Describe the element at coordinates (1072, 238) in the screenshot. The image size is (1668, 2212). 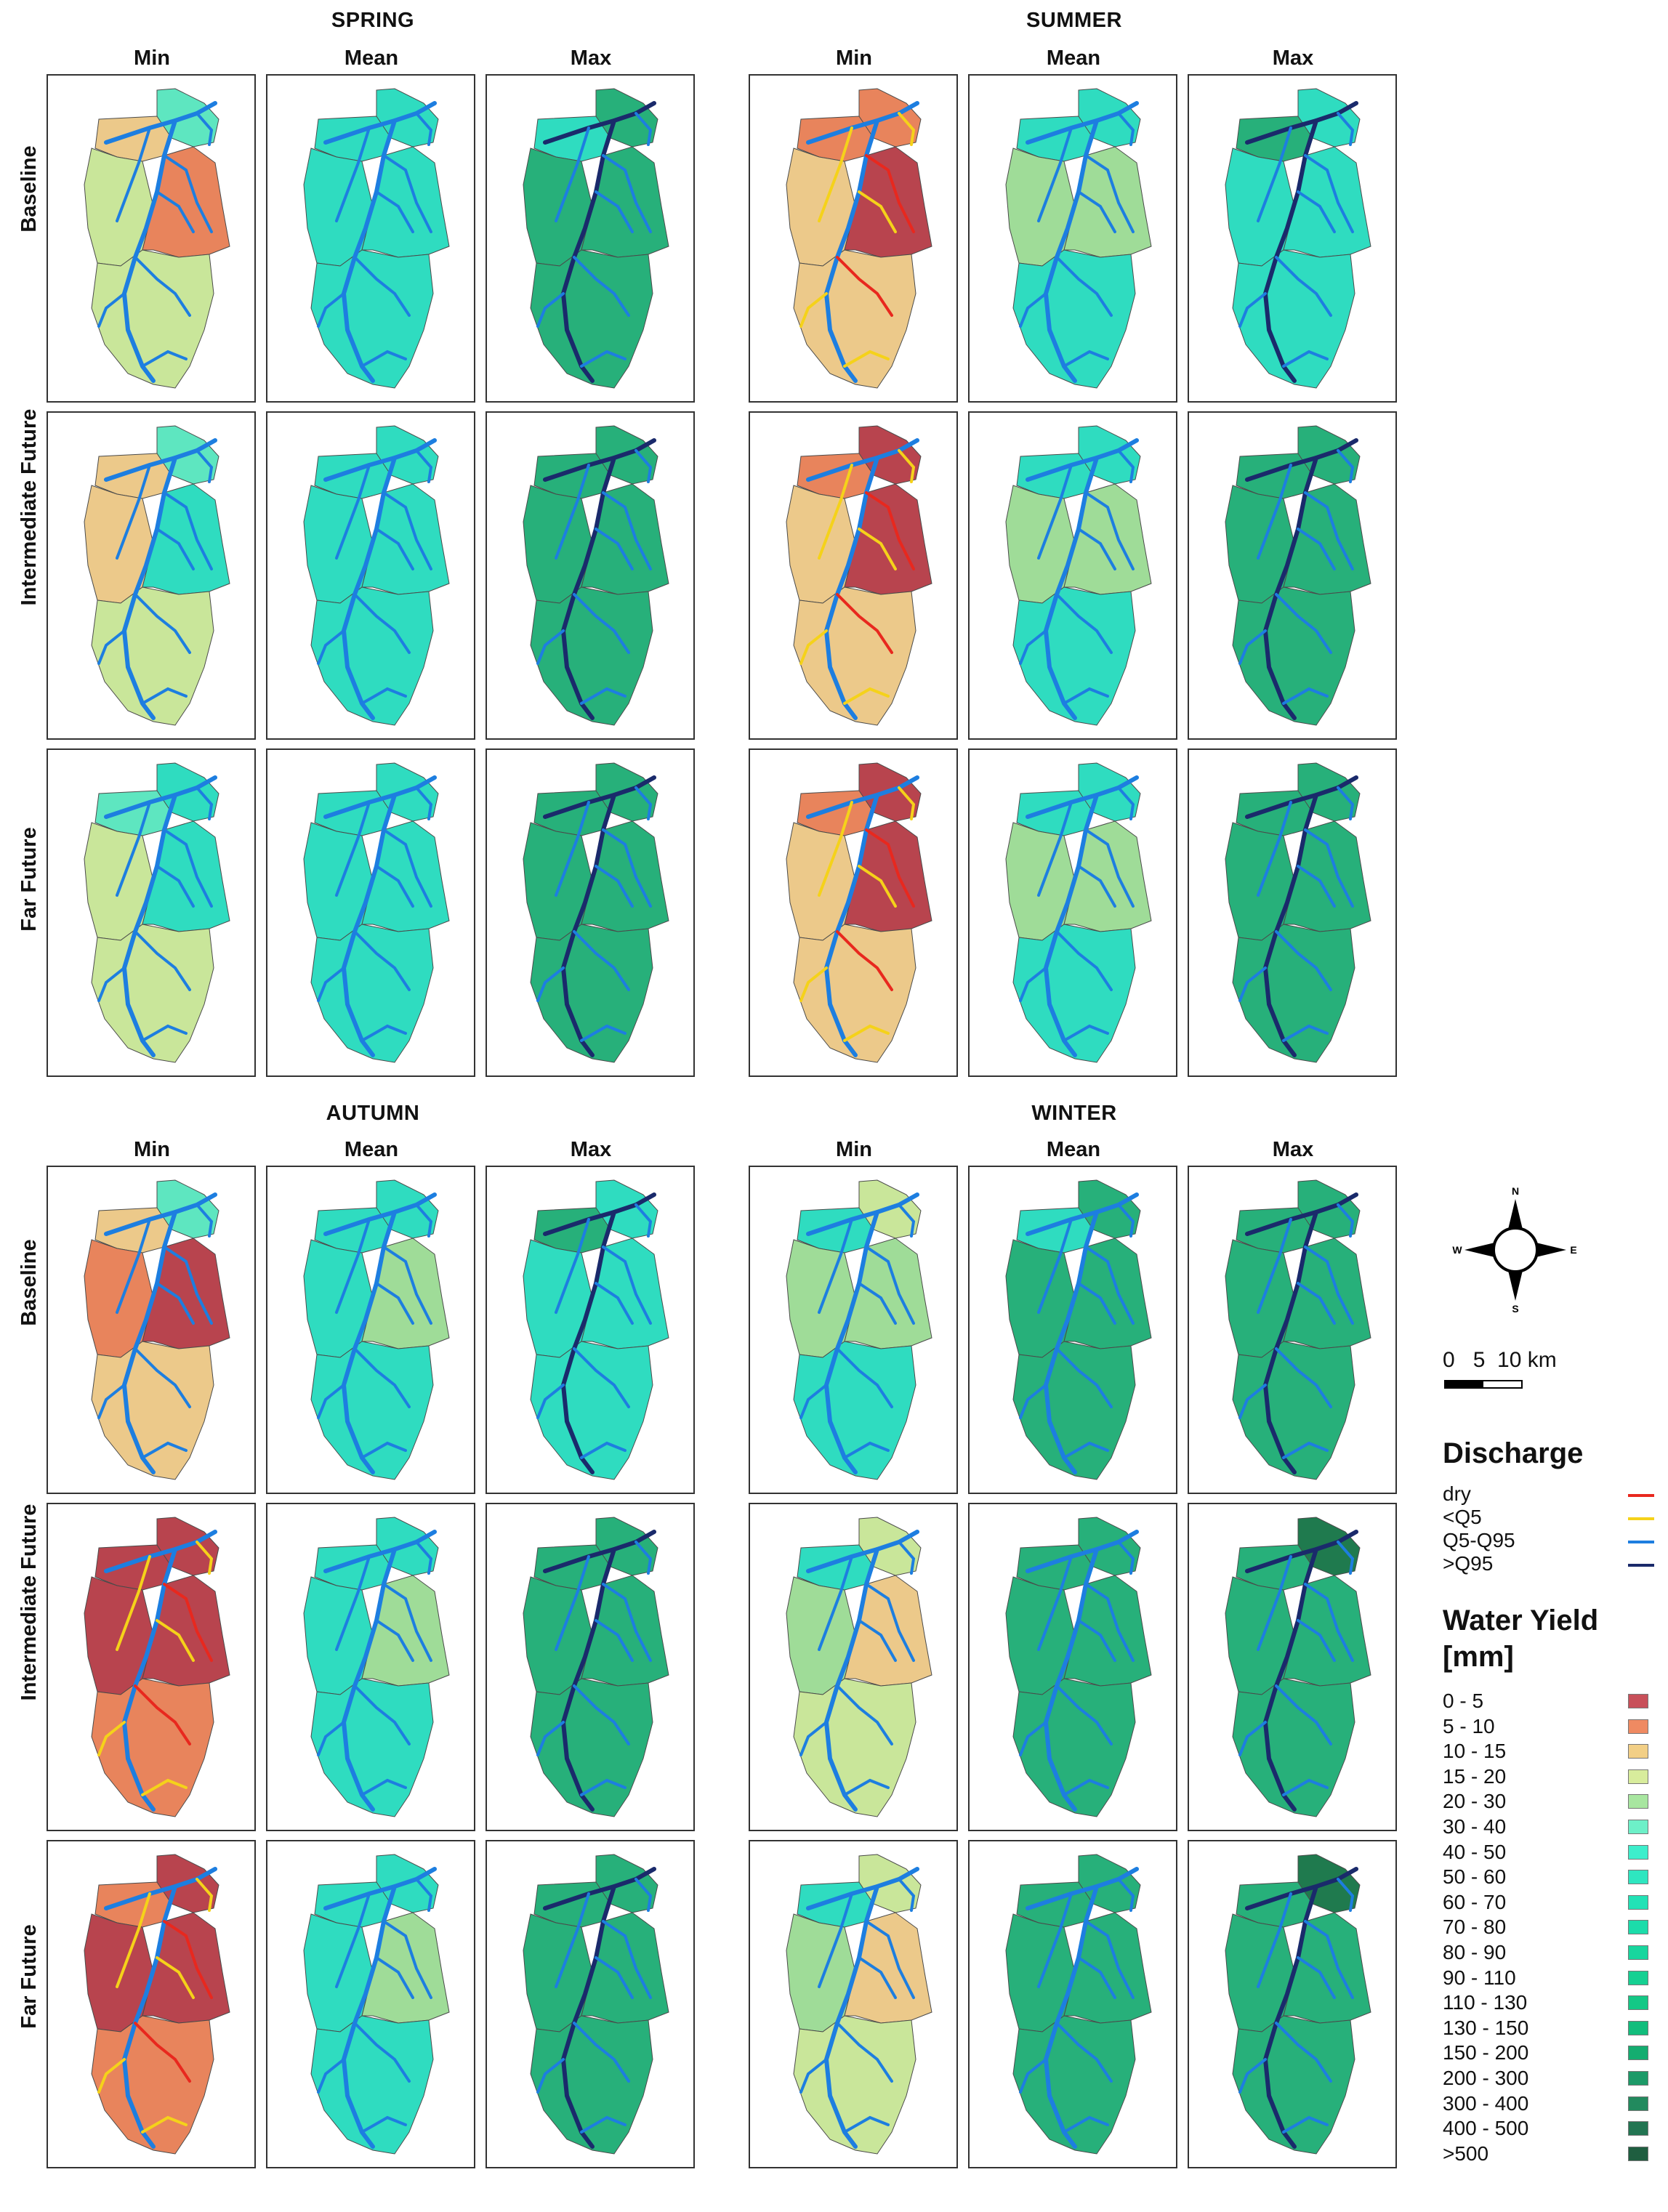
I see `map-panel-summer-baseline-mean` at that location.